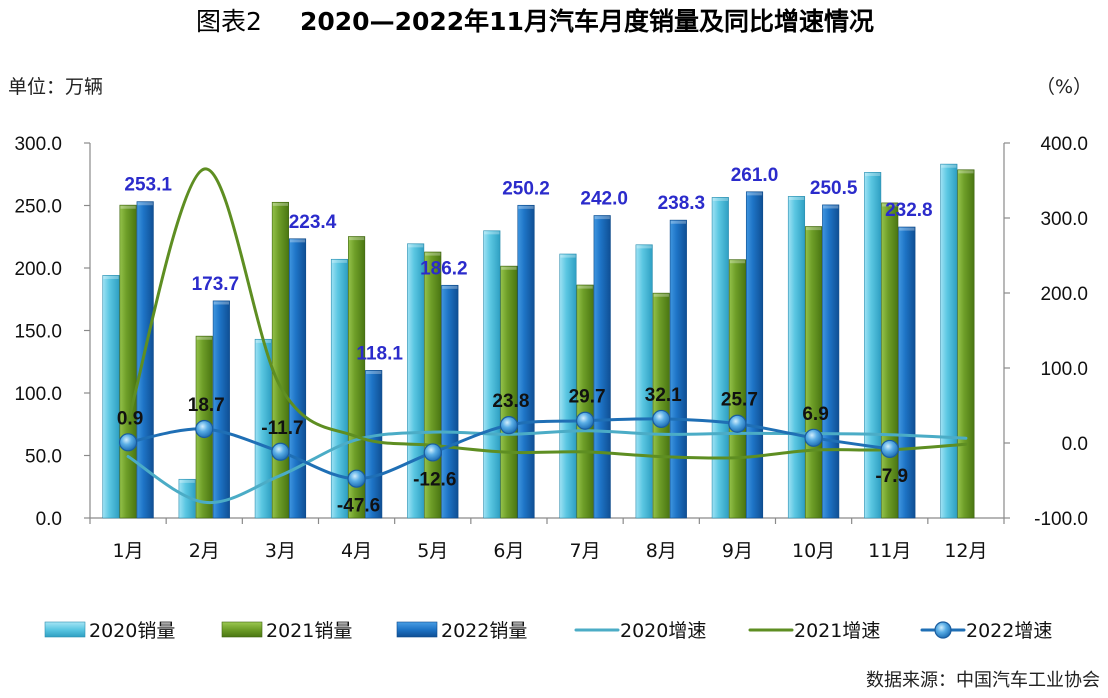 This screenshot has width=1108, height=698. What do you see at coordinates (65, 629) in the screenshot?
I see `legend-swatch-sales-2020` at bounding box center [65, 629].